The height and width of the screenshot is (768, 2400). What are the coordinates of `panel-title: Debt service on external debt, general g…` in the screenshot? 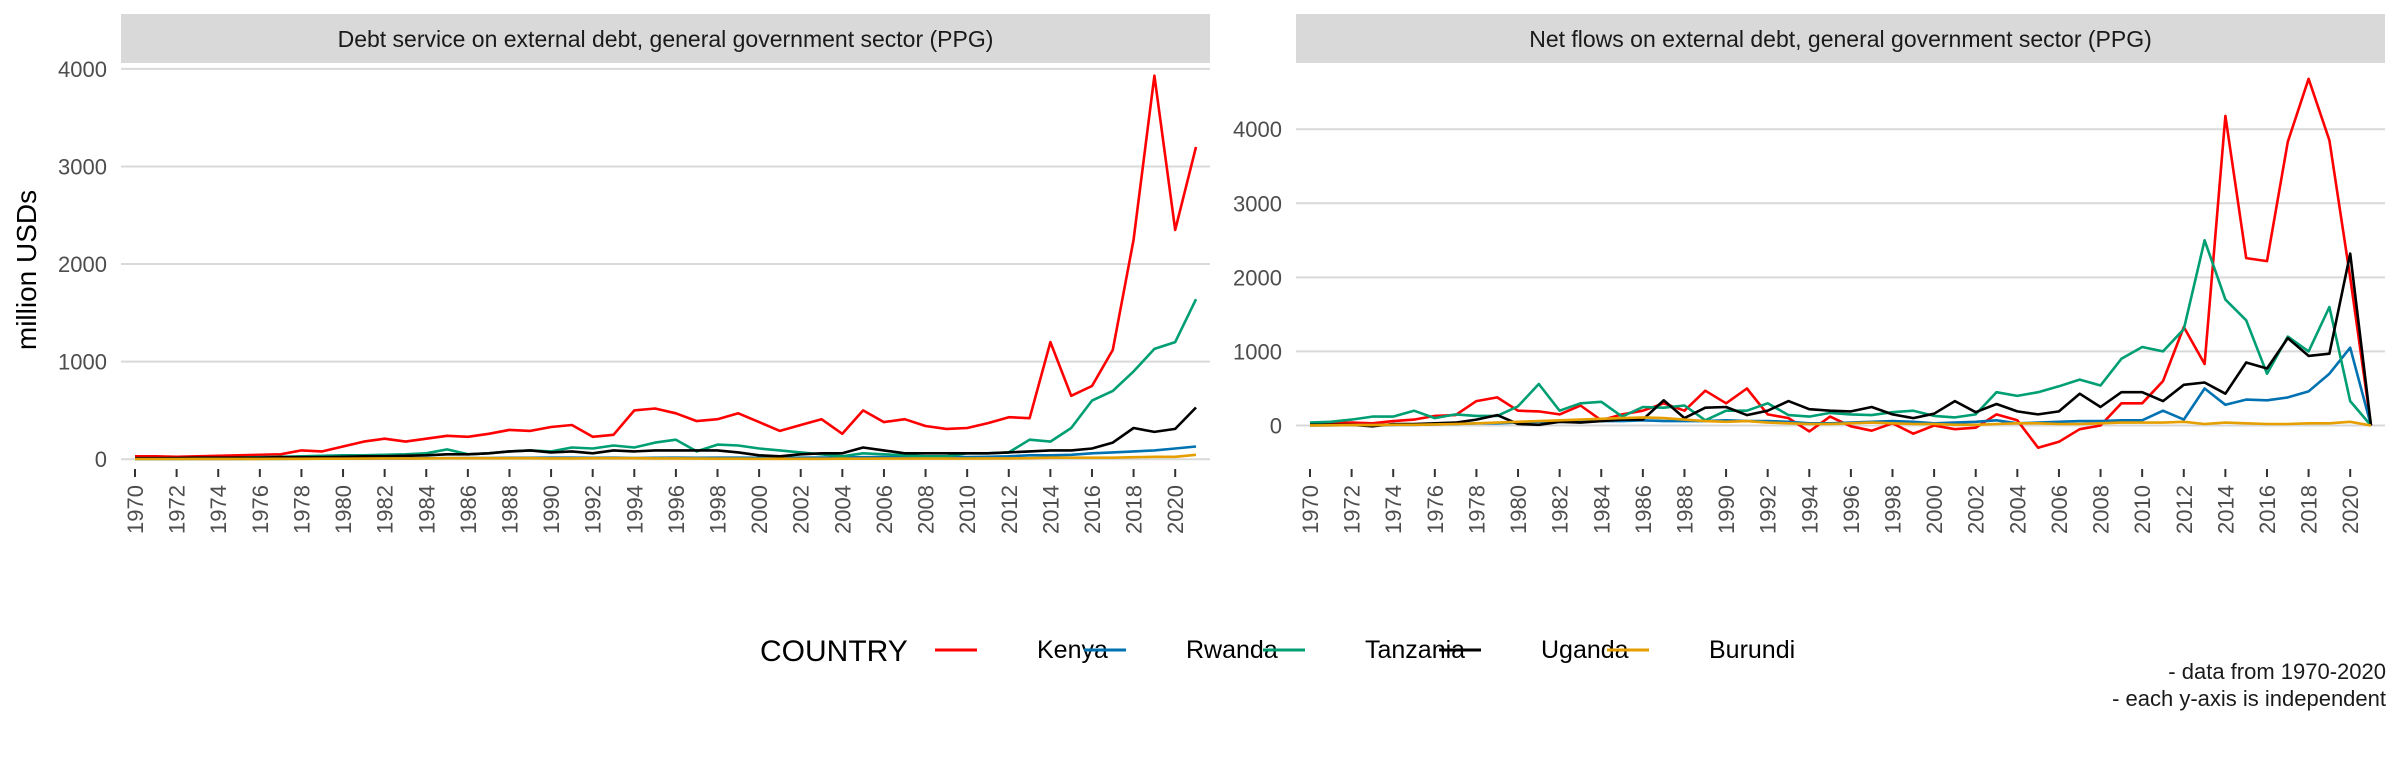 It's located at (666, 39).